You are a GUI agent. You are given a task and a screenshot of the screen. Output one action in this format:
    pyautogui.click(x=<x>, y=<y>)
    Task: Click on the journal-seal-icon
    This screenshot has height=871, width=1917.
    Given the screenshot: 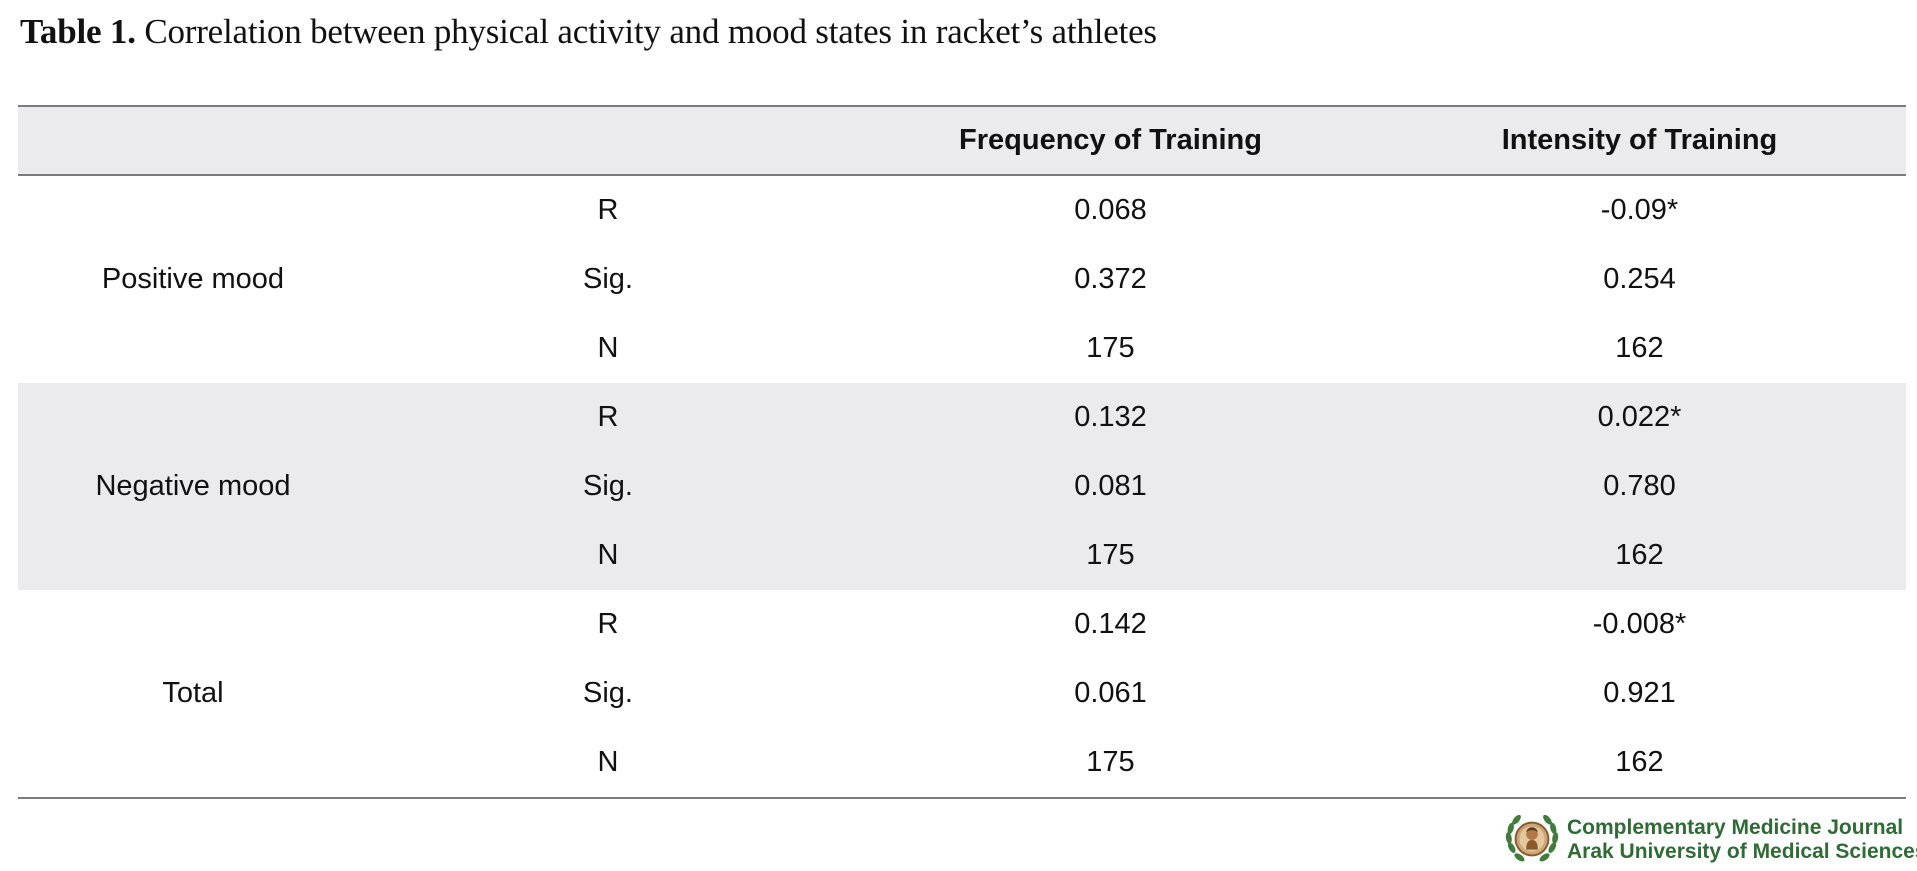 What is the action you would take?
    pyautogui.click(x=1532, y=838)
    